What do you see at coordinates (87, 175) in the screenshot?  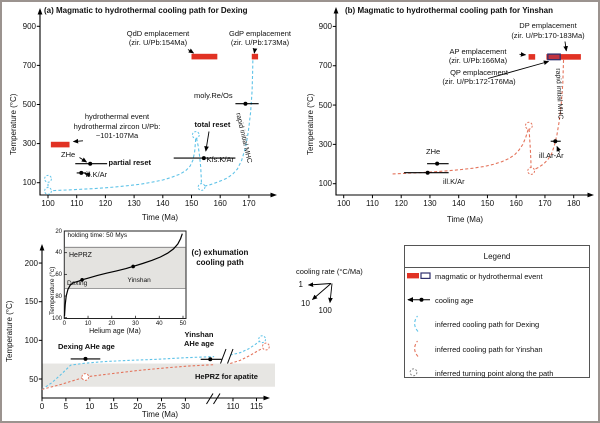 I see `ill-kar-arrow` at bounding box center [87, 175].